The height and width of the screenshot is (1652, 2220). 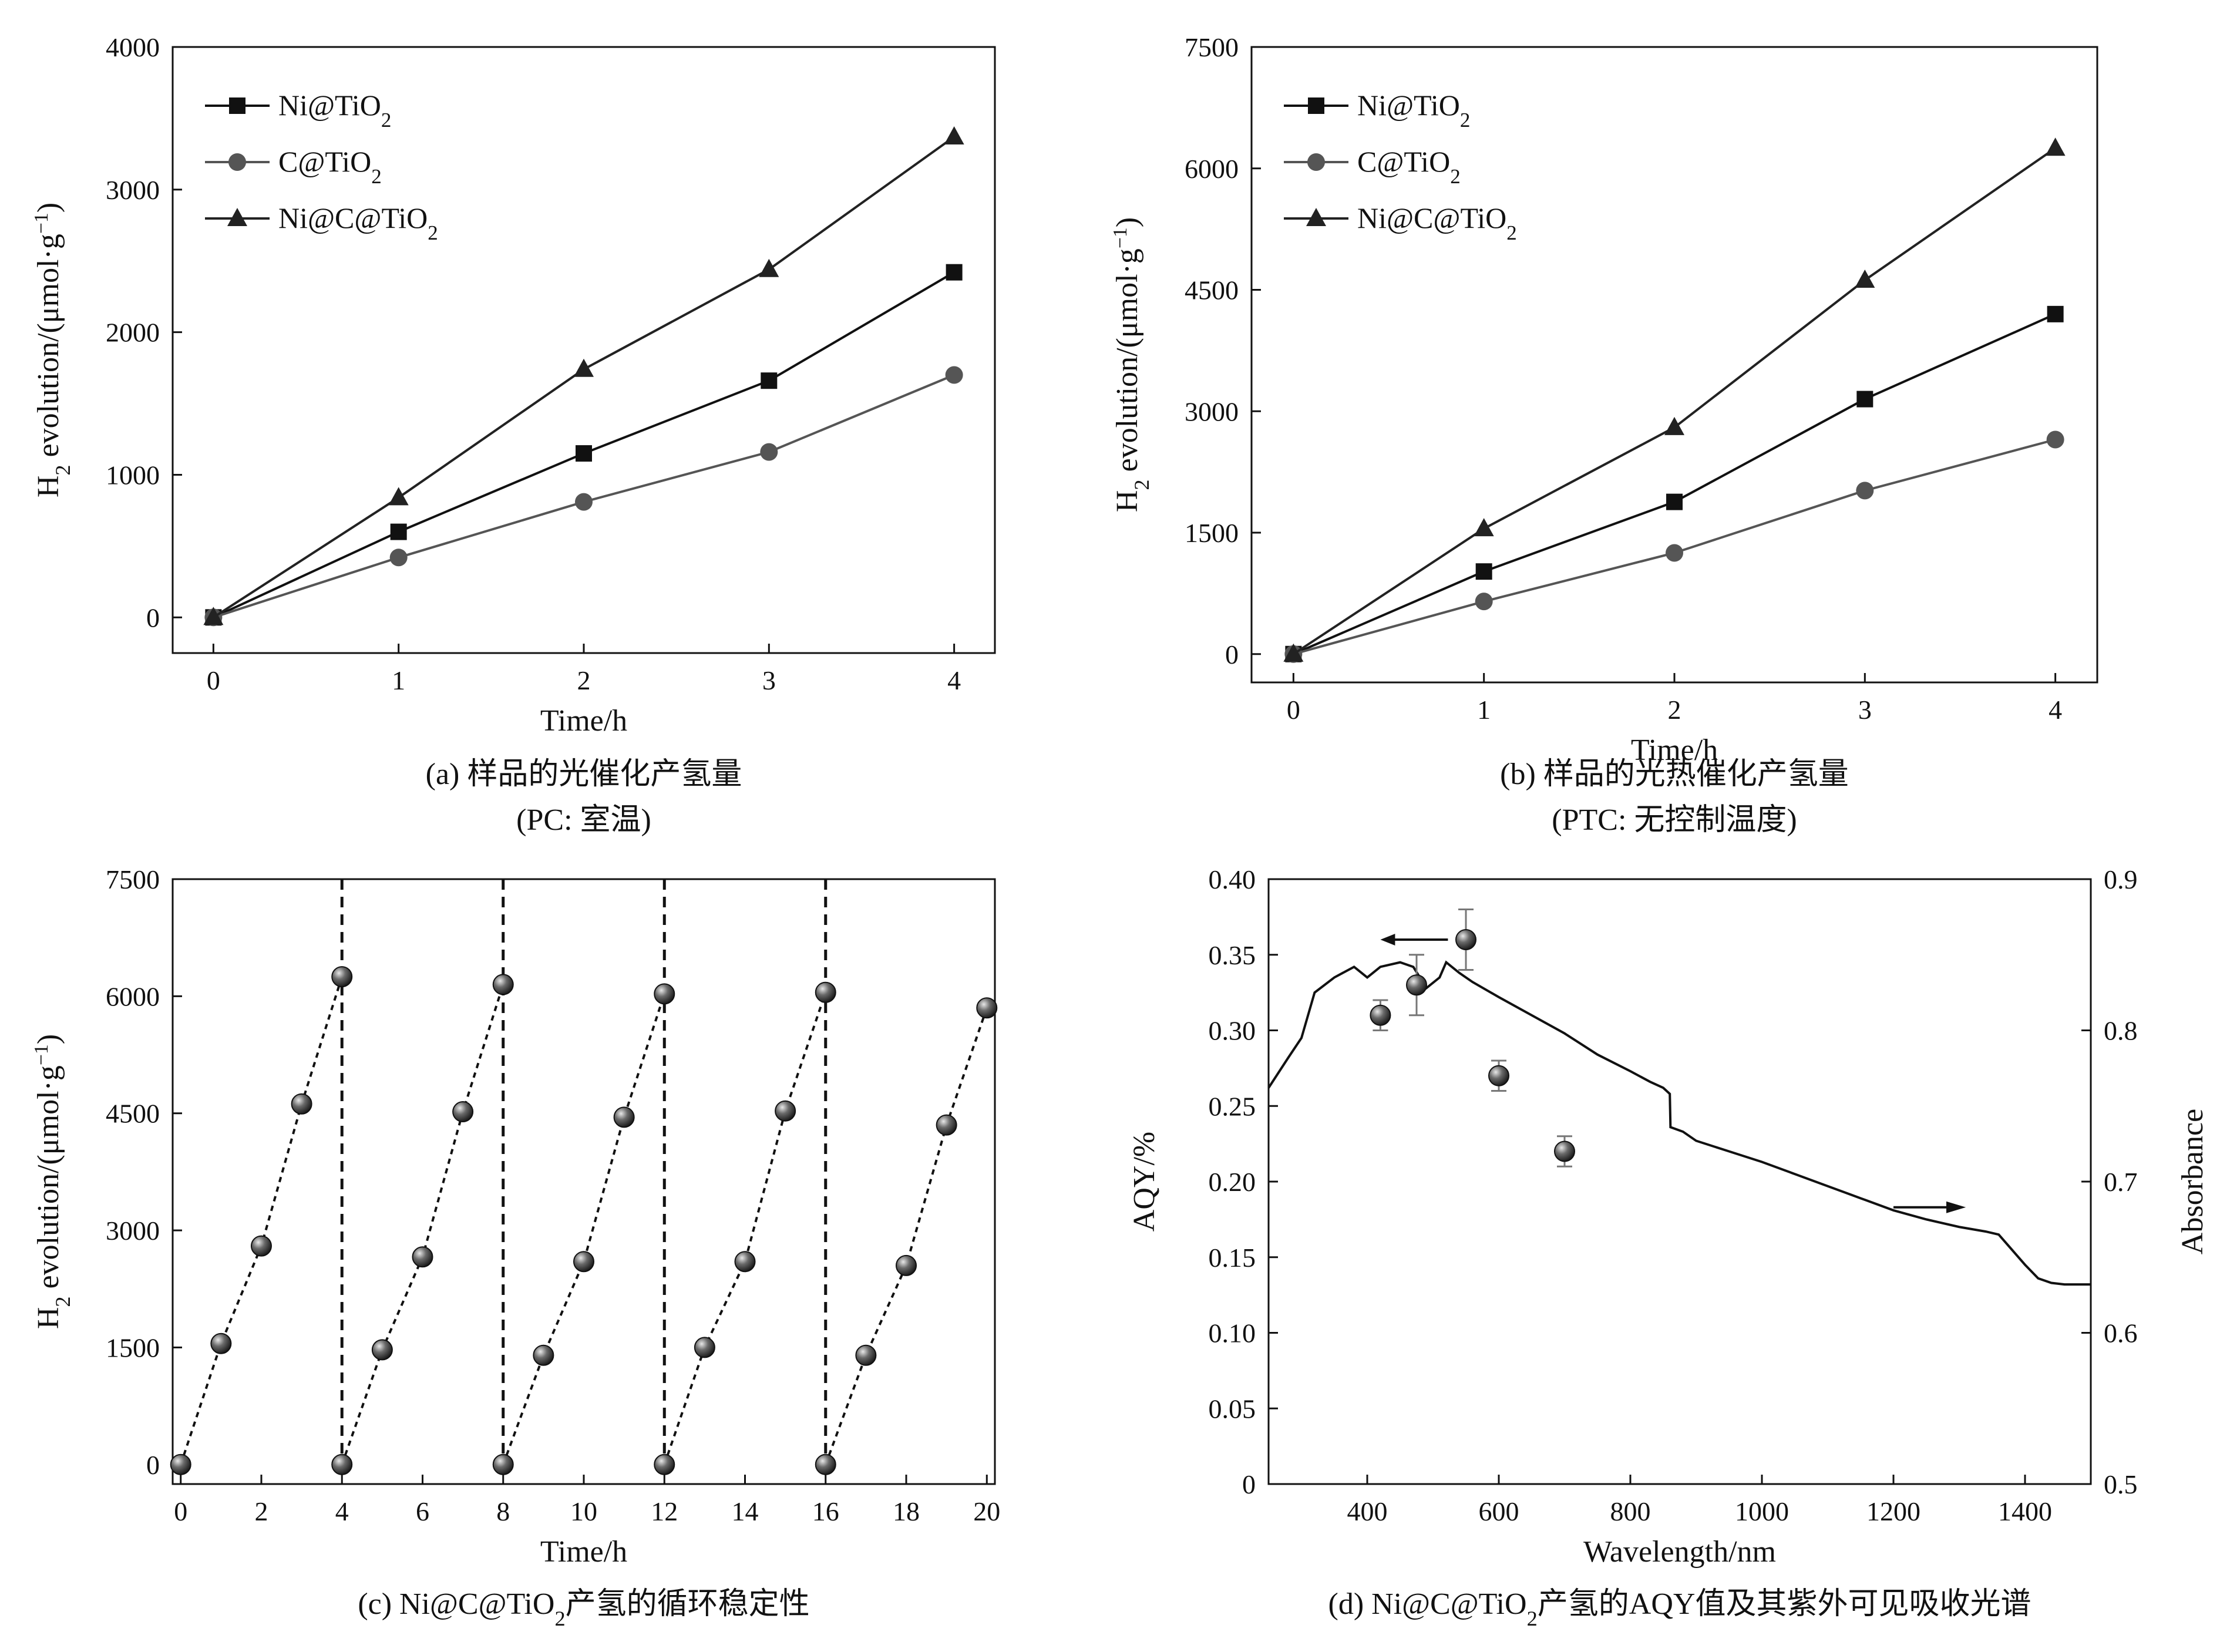 I want to click on absorbance-curve, so click(x=1679, y=1123).